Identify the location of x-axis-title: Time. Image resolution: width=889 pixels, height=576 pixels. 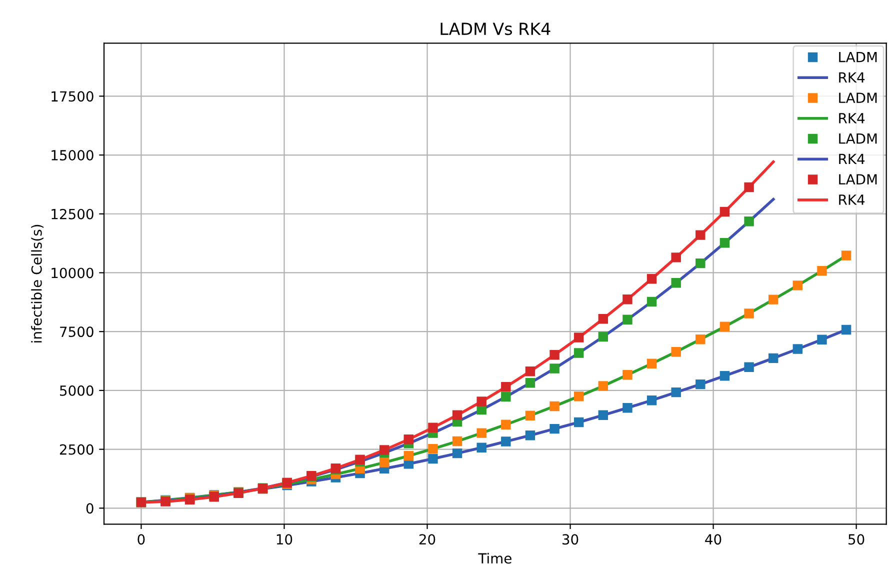
(495, 558).